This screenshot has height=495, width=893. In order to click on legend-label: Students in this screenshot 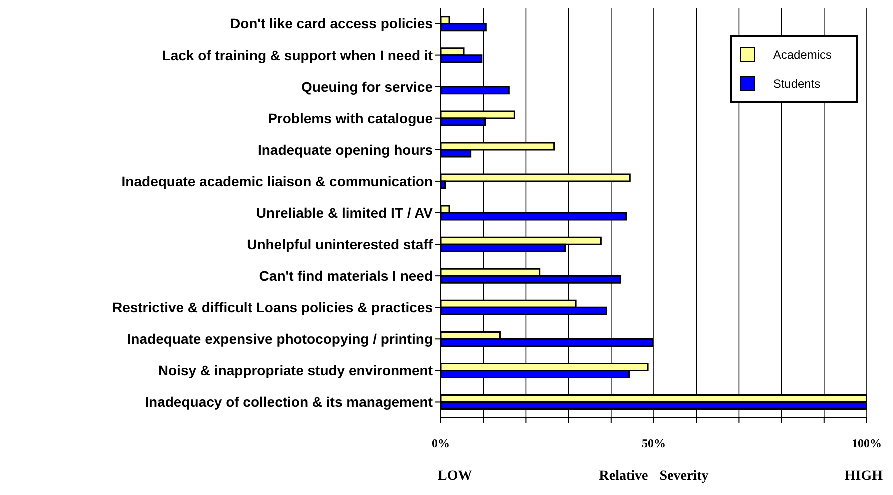, I will do `click(797, 83)`.